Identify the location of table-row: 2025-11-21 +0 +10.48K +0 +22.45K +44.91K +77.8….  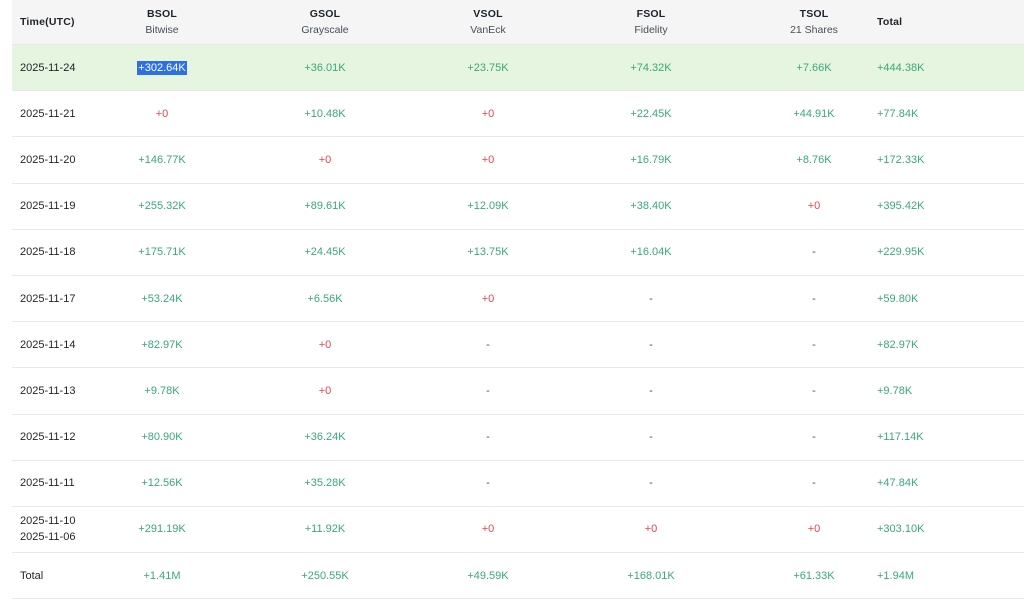
(518, 114).